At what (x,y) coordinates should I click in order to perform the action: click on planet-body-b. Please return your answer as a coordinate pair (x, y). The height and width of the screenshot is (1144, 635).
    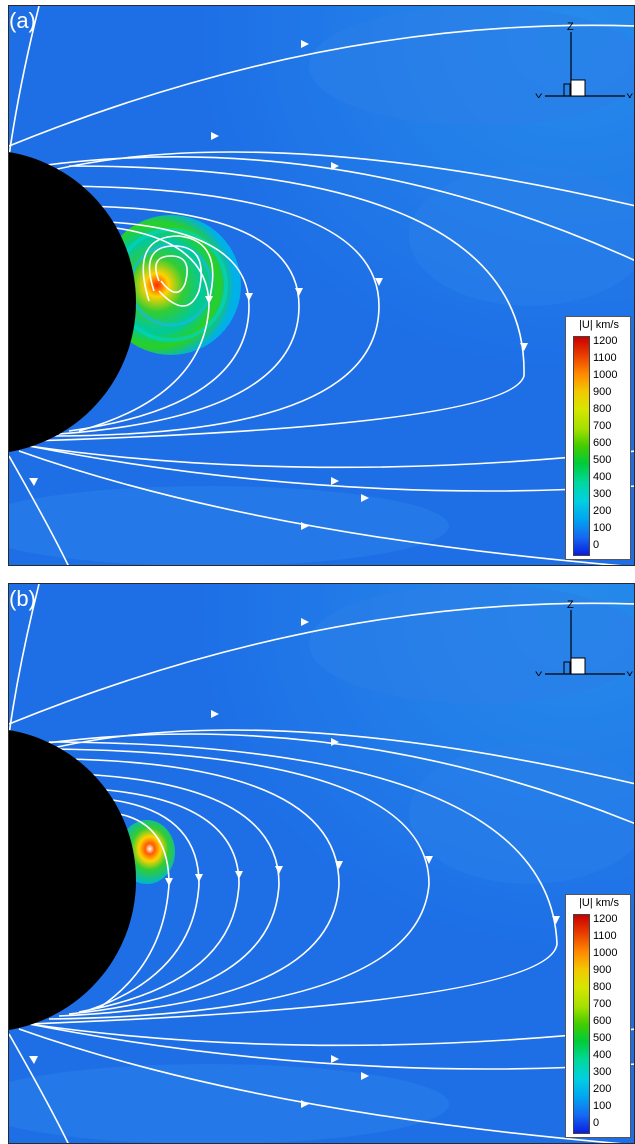
    Looking at the image, I should click on (72, 880).